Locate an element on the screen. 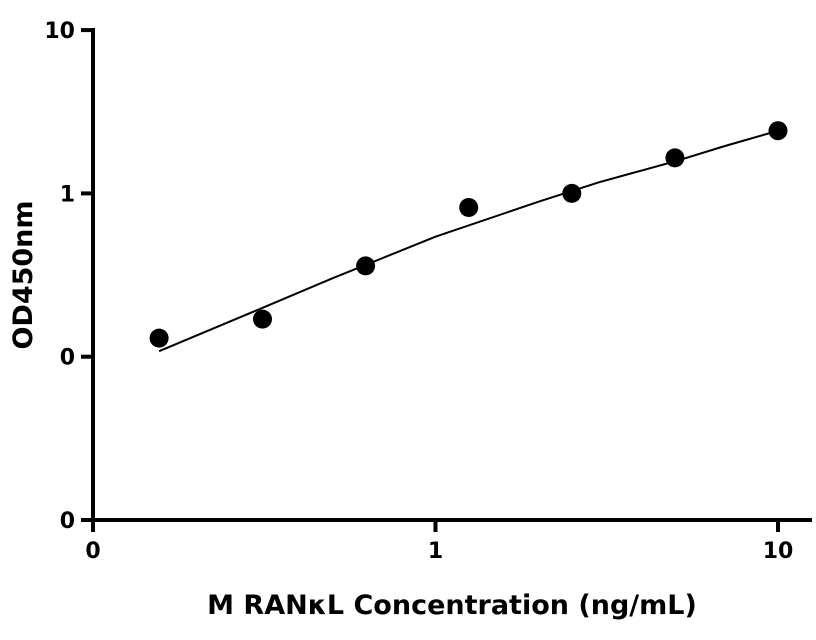 The height and width of the screenshot is (640, 816). y-axis-title: OD450nm is located at coordinates (23, 274).